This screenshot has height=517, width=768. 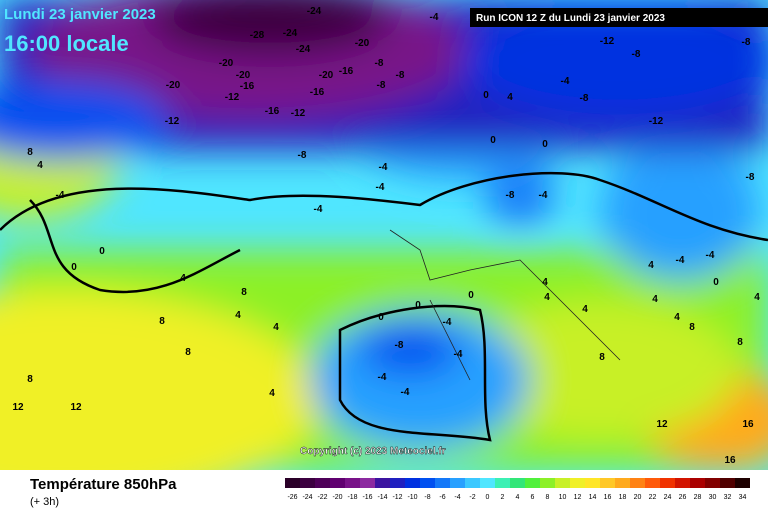 I want to click on colorbar-label: -12, so click(x=397, y=497).